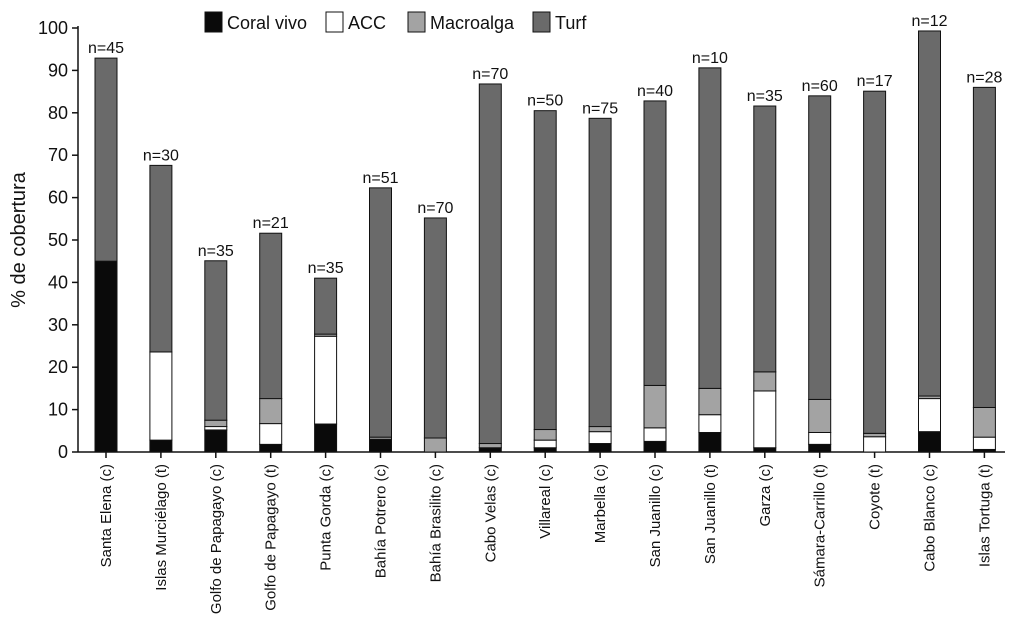 The width and height of the screenshot is (1014, 626). I want to click on y-tick-label: 90, so click(58, 70).